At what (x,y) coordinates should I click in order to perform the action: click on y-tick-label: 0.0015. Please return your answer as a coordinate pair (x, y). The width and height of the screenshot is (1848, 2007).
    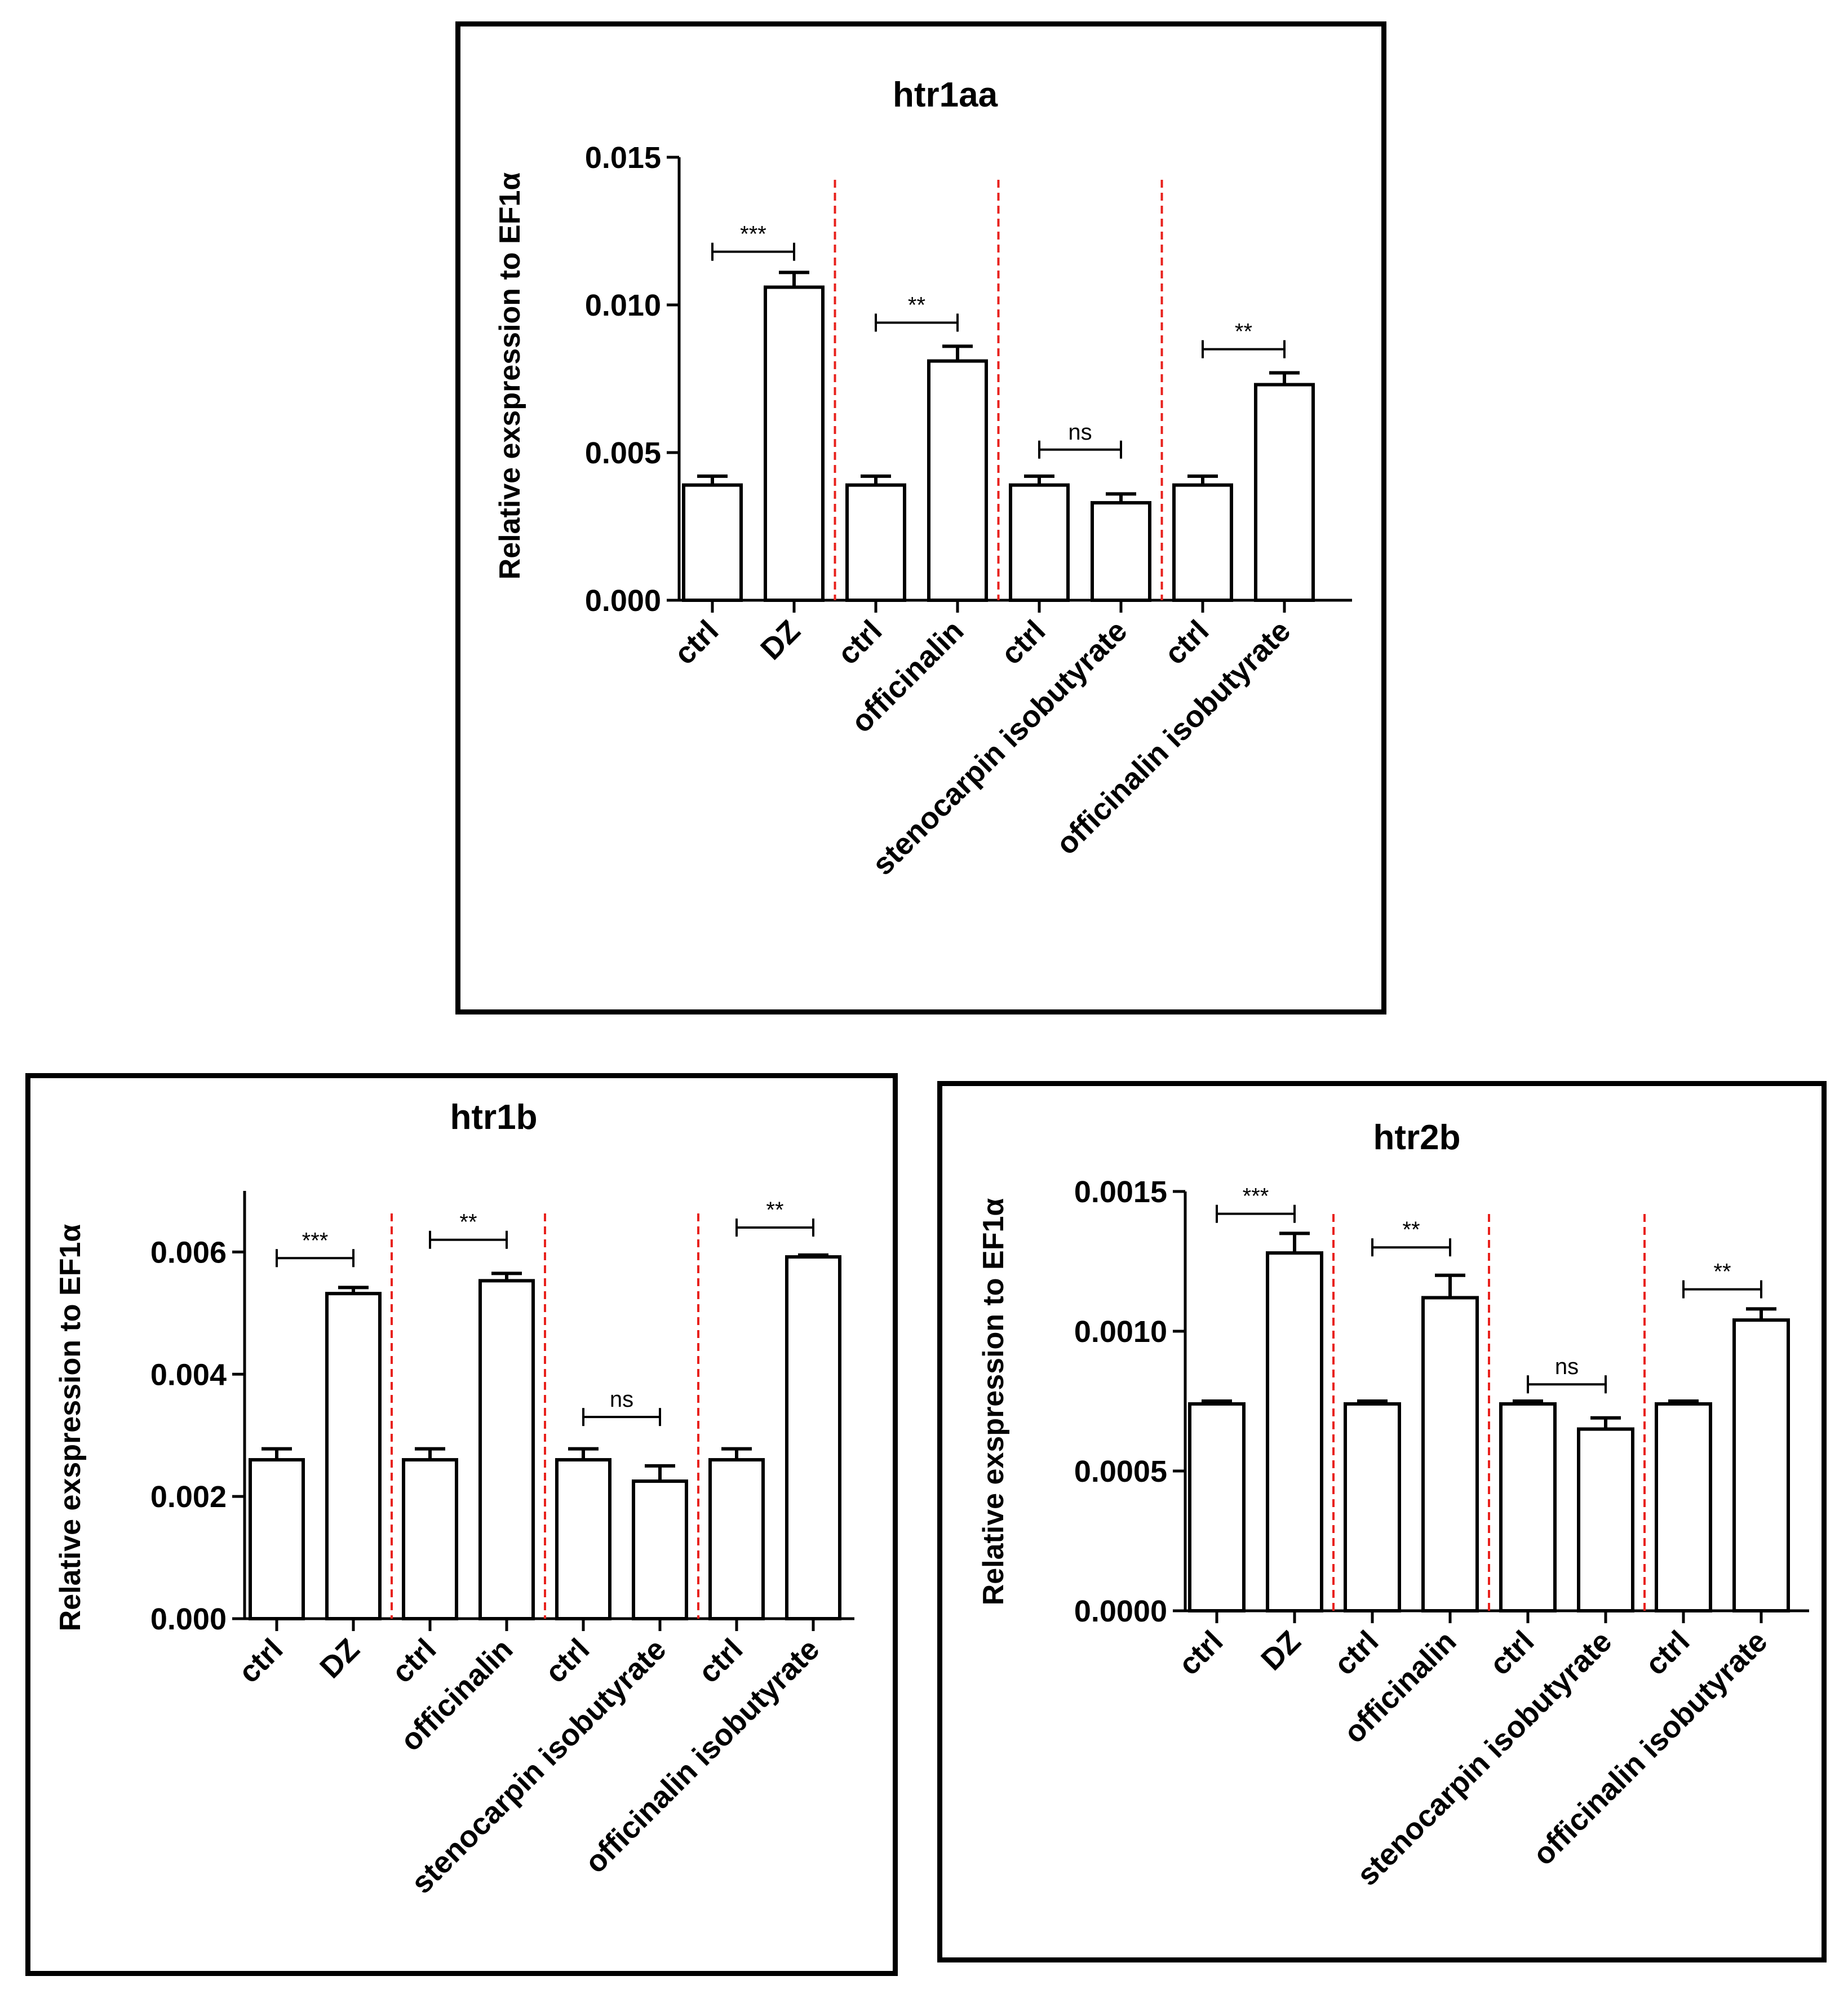
    Looking at the image, I should click on (1120, 1192).